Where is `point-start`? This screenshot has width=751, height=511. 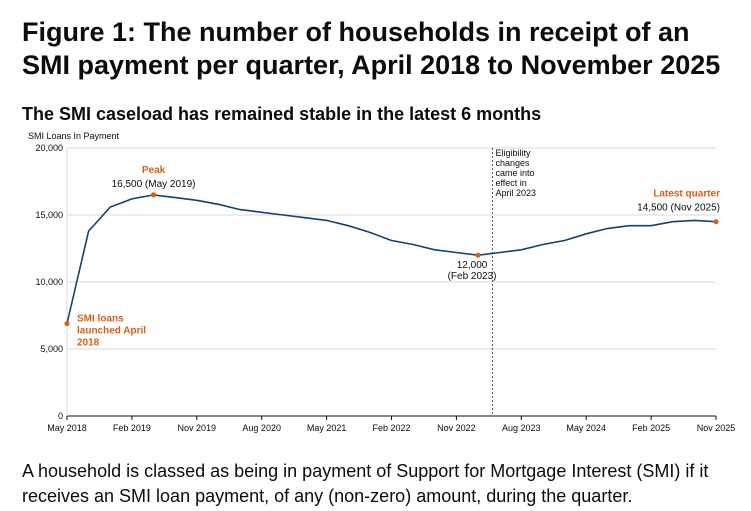
point-start is located at coordinates (67, 323).